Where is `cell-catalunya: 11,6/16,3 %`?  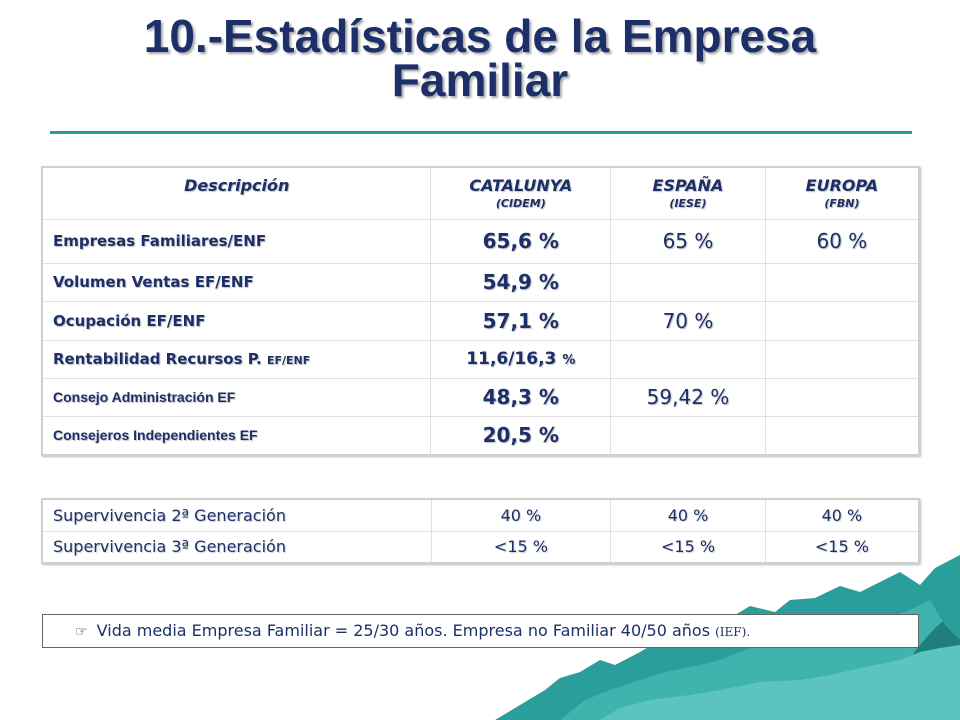
cell-catalunya: 11,6/16,3 % is located at coordinates (521, 359).